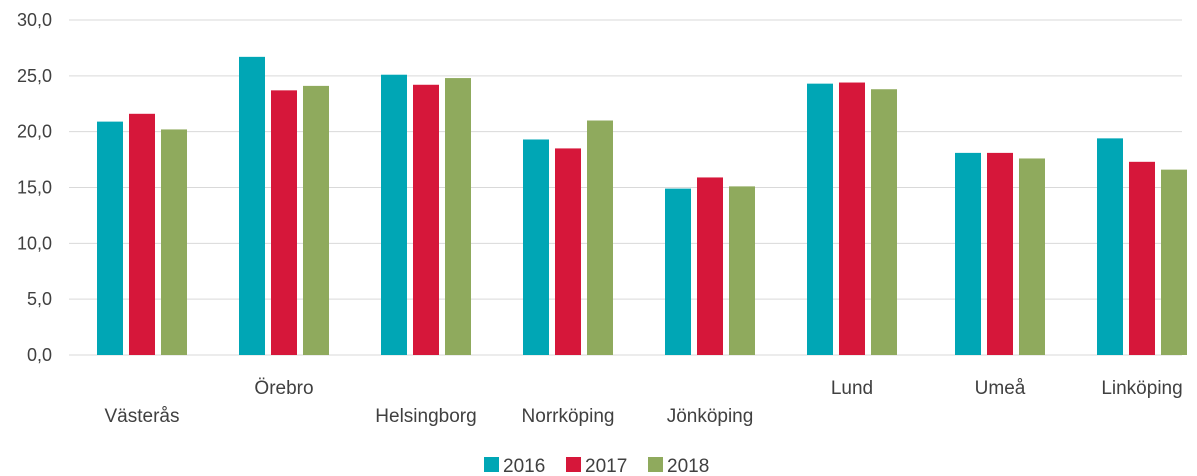 Image resolution: width=1197 pixels, height=476 pixels. I want to click on y-axis-tick-labels: 0,0 5,0 10,0 15,0 20,0 25,0 30,0, so click(34, 187).